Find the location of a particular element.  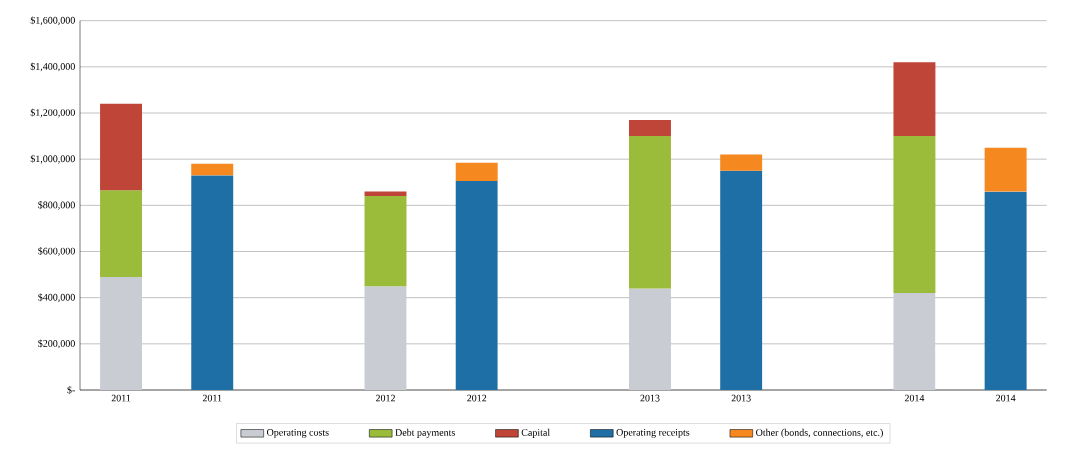

y-tick-label: $- is located at coordinates (71, 390).